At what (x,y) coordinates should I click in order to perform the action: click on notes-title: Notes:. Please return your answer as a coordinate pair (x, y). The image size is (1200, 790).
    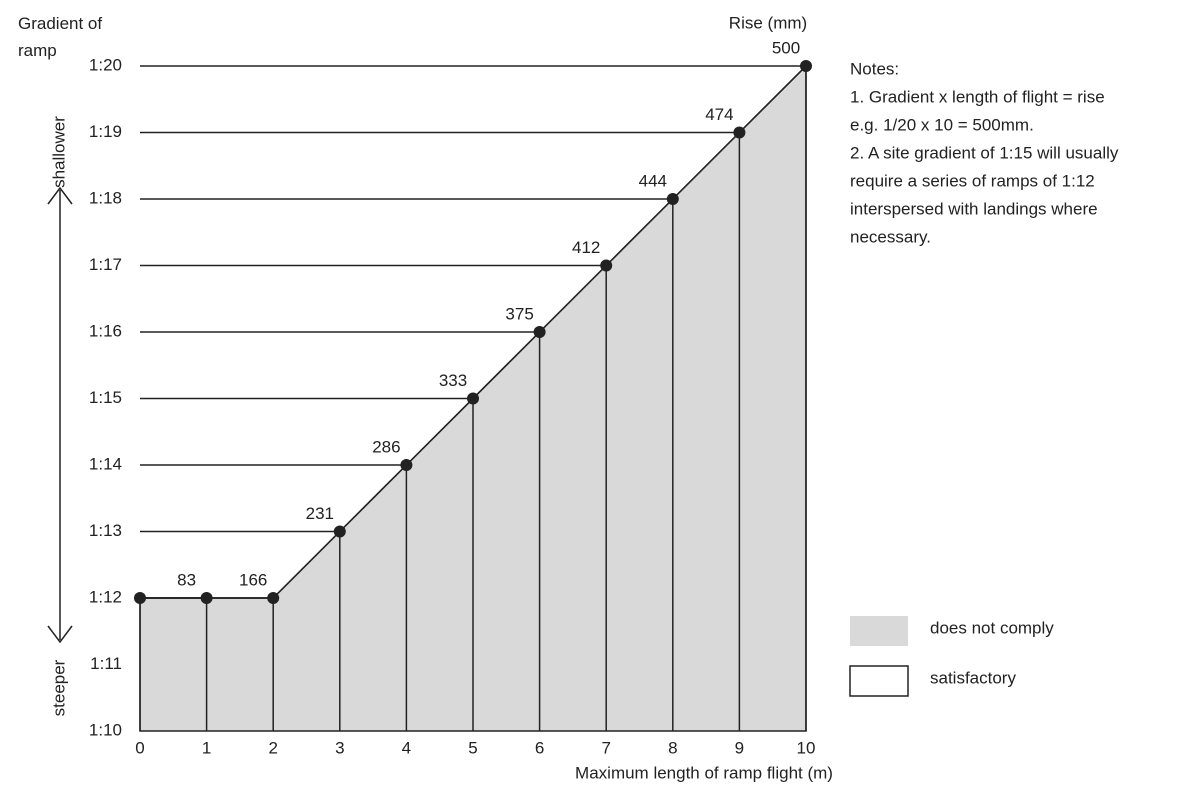
    Looking at the image, I should click on (874, 68).